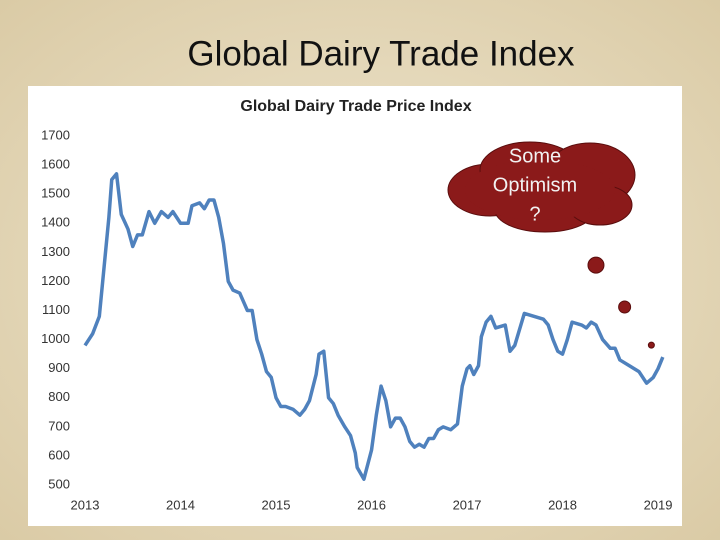 The width and height of the screenshot is (720, 545). What do you see at coordinates (658, 504) in the screenshot?
I see `x-tick-label: 2019` at bounding box center [658, 504].